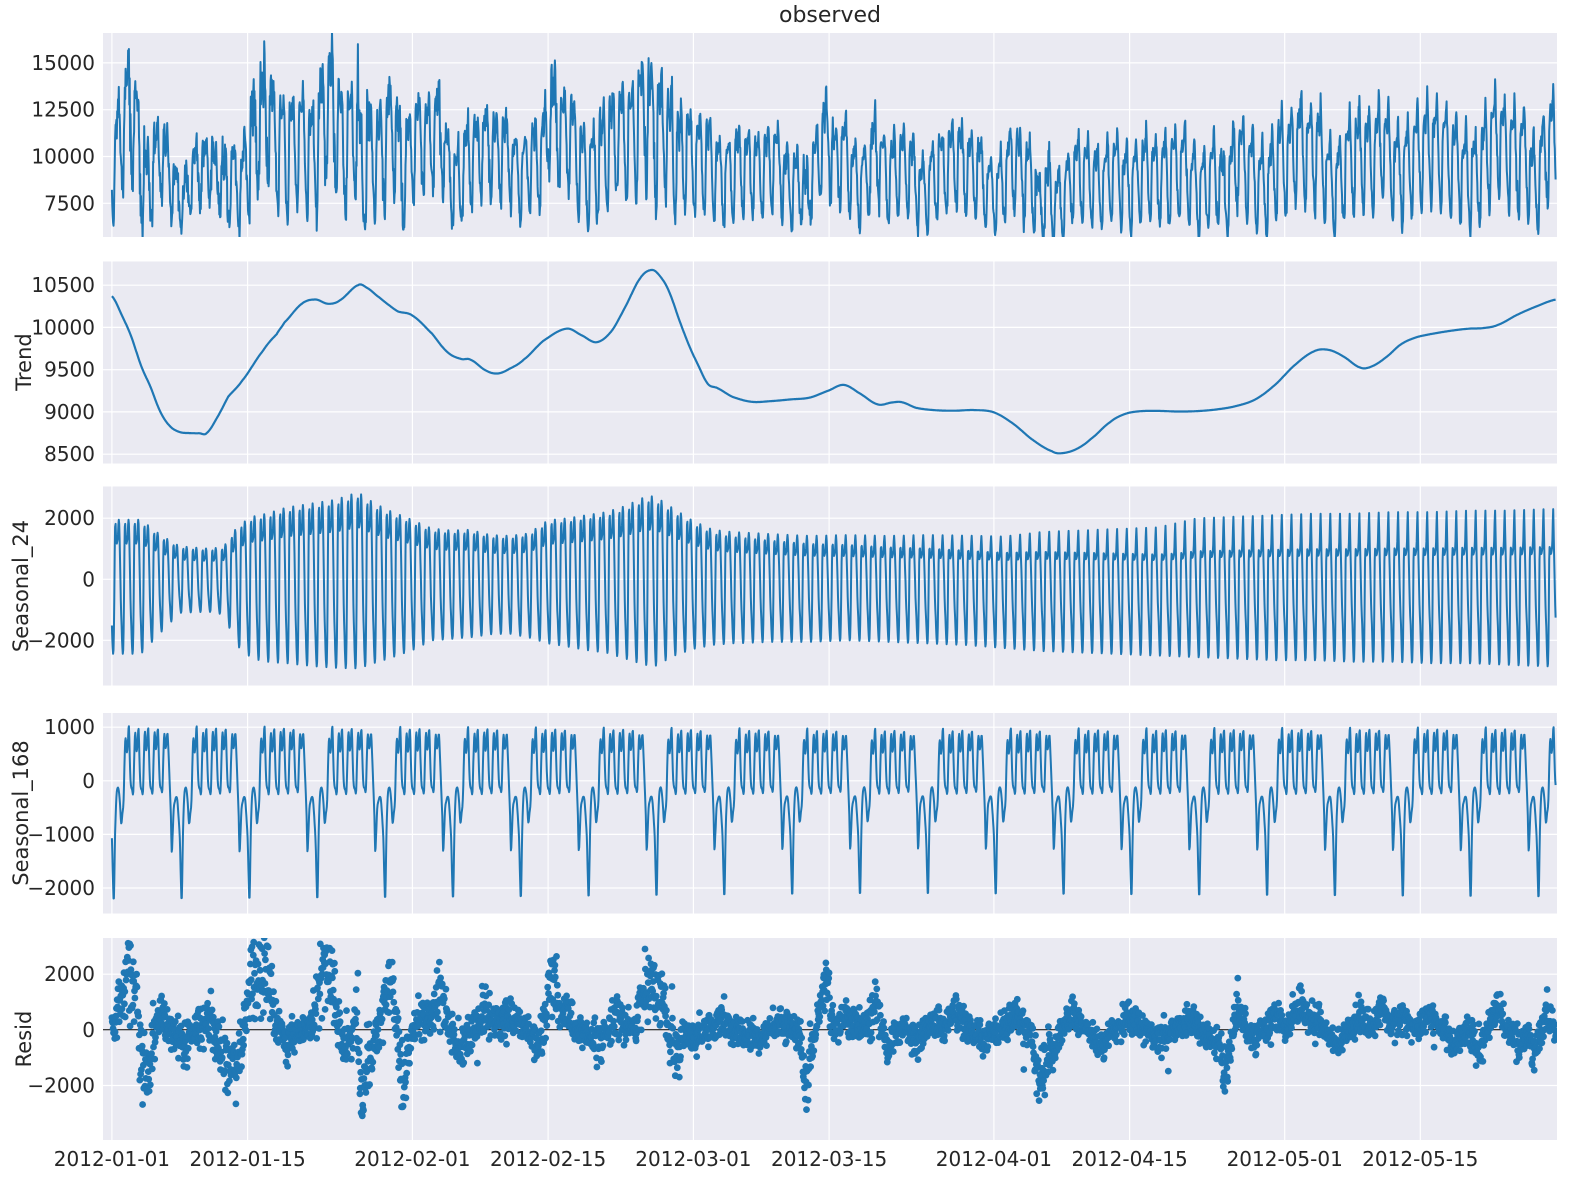  Describe the element at coordinates (830, 15) in the screenshot. I see `chart-title: observed` at that location.